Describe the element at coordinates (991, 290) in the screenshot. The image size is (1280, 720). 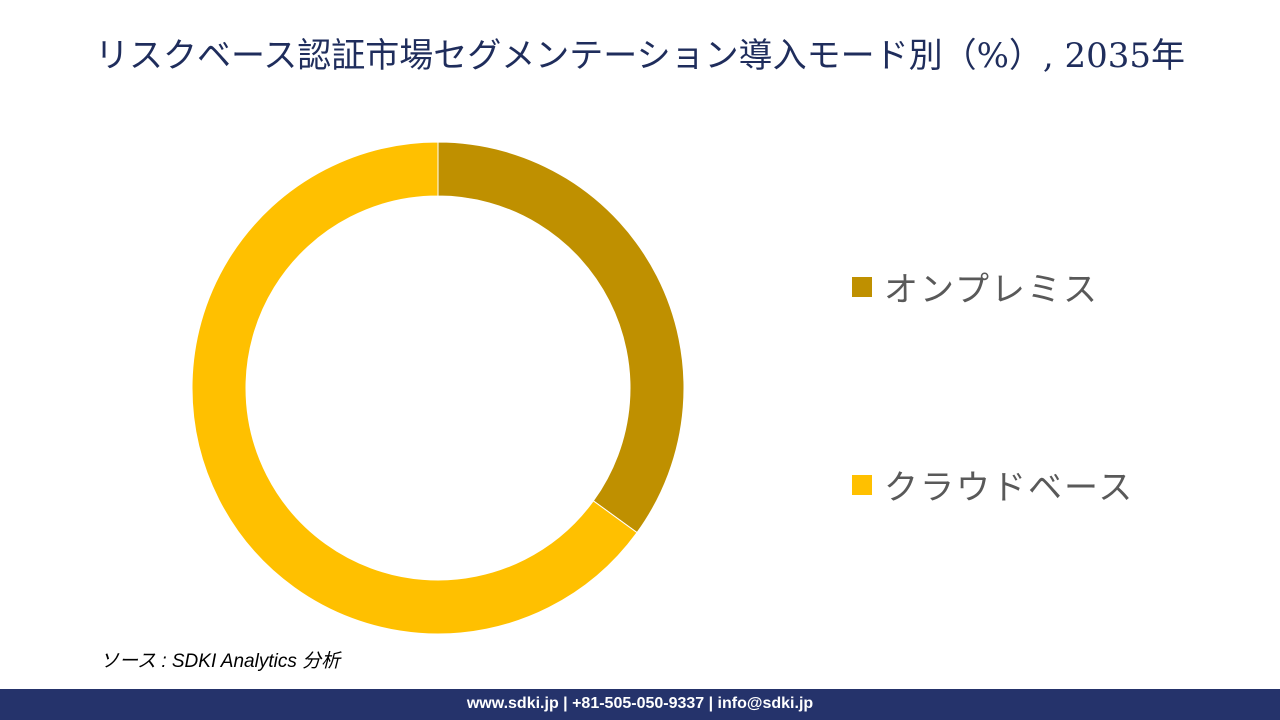
I see `legend-label: オンプレミス` at that location.